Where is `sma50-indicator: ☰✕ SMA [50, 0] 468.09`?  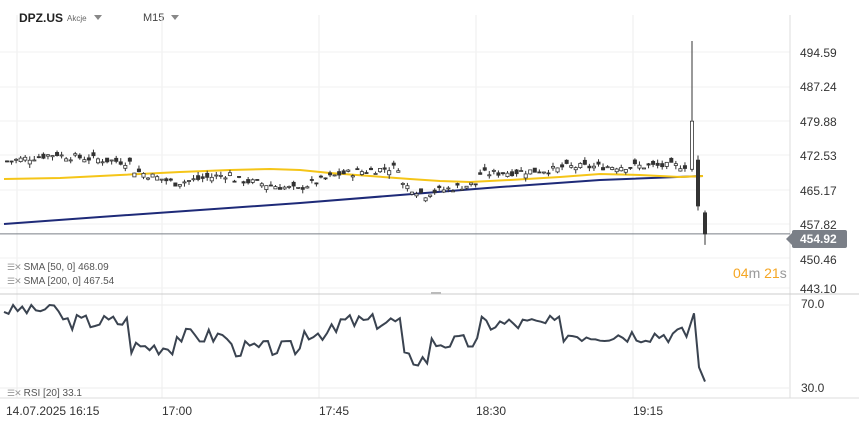 sma50-indicator: ☰✕ SMA [50, 0] 468.09 is located at coordinates (58, 267).